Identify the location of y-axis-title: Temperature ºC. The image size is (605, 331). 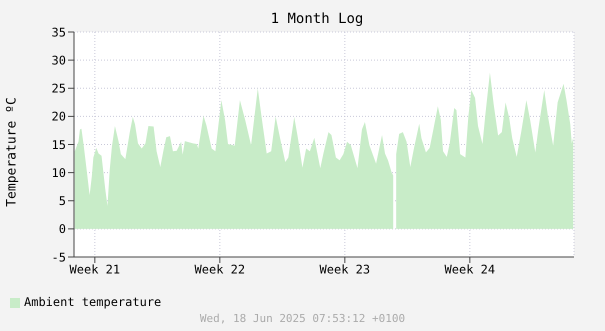
(12, 152).